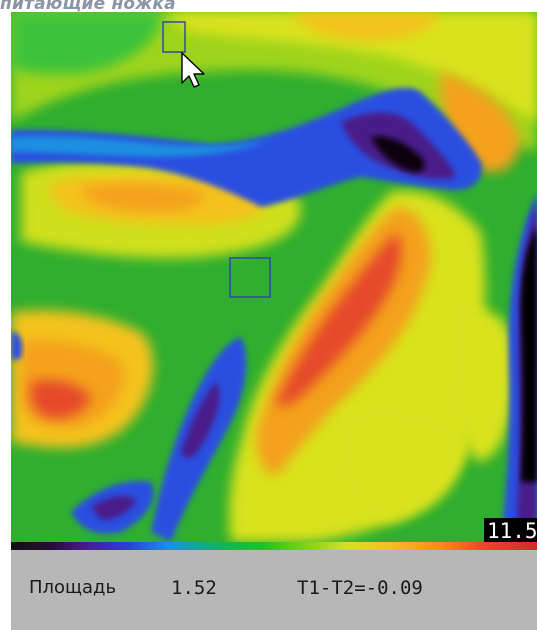 The height and width of the screenshot is (630, 537). I want to click on area-value: 1.52, so click(194, 588).